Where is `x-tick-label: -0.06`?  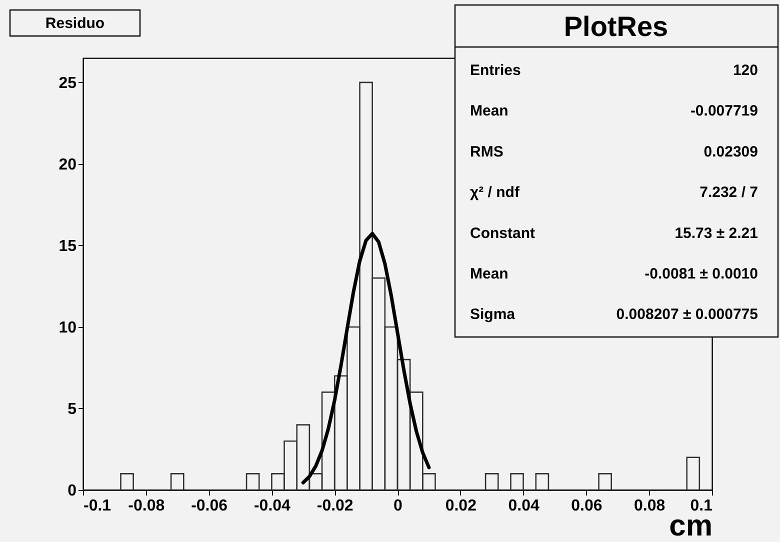 x-tick-label: -0.06 is located at coordinates (209, 506).